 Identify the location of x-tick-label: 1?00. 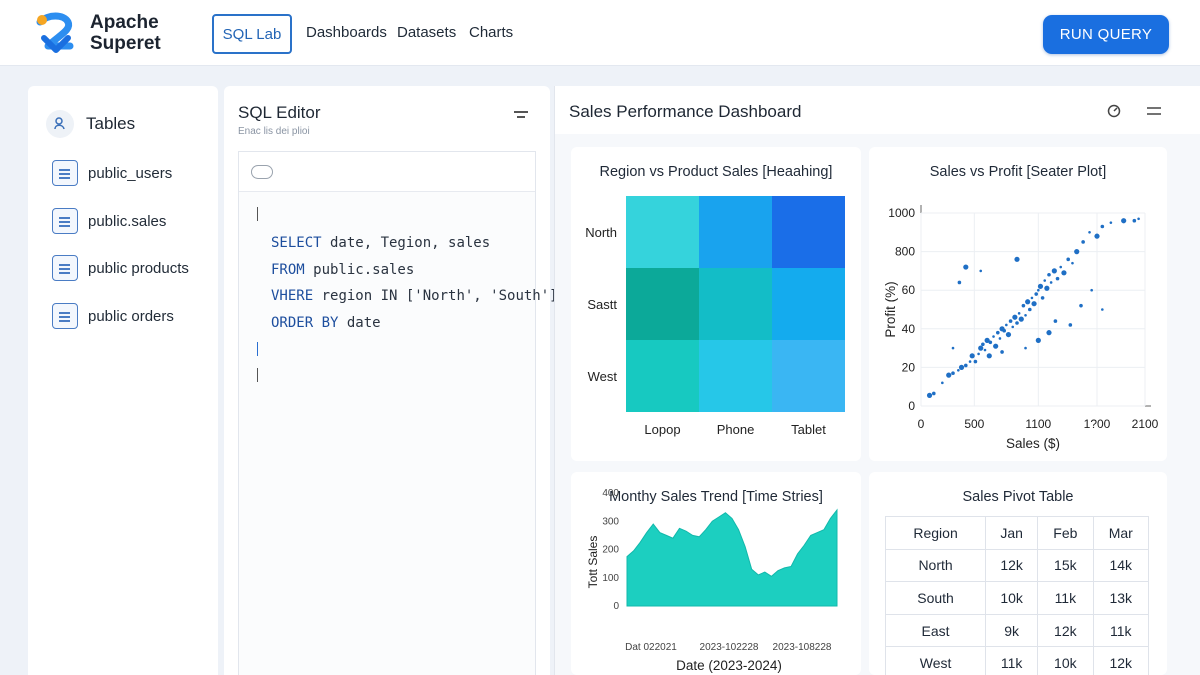
(1097, 424).